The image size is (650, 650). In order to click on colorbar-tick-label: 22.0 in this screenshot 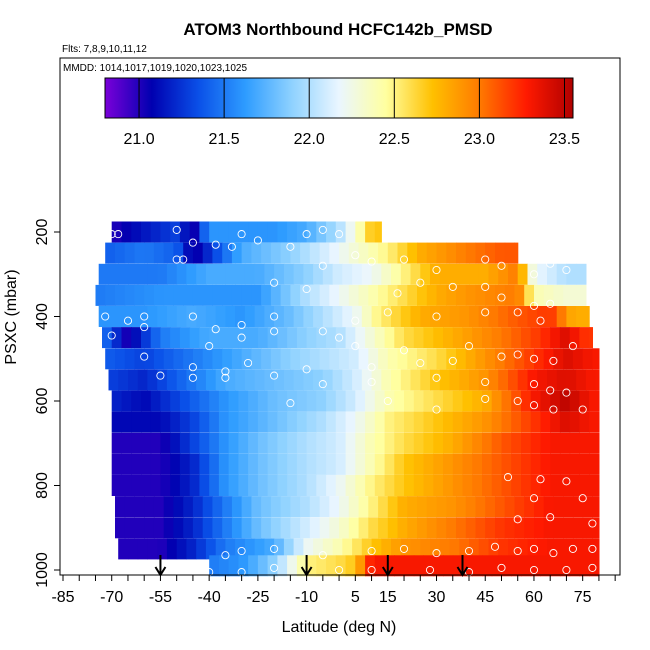, I will do `click(309, 139)`.